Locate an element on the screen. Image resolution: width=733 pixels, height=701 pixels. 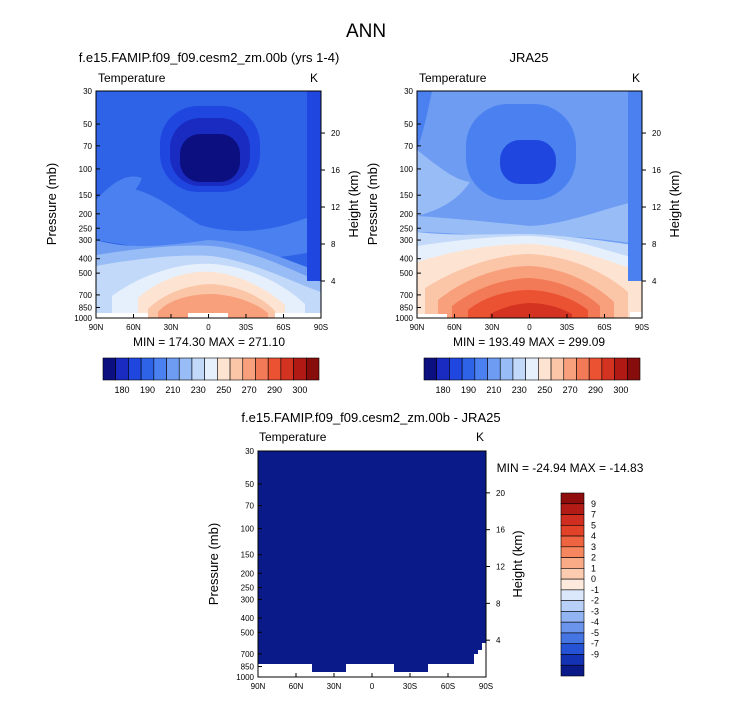
panel-diff-variable: Temperature is located at coordinates (293, 437).